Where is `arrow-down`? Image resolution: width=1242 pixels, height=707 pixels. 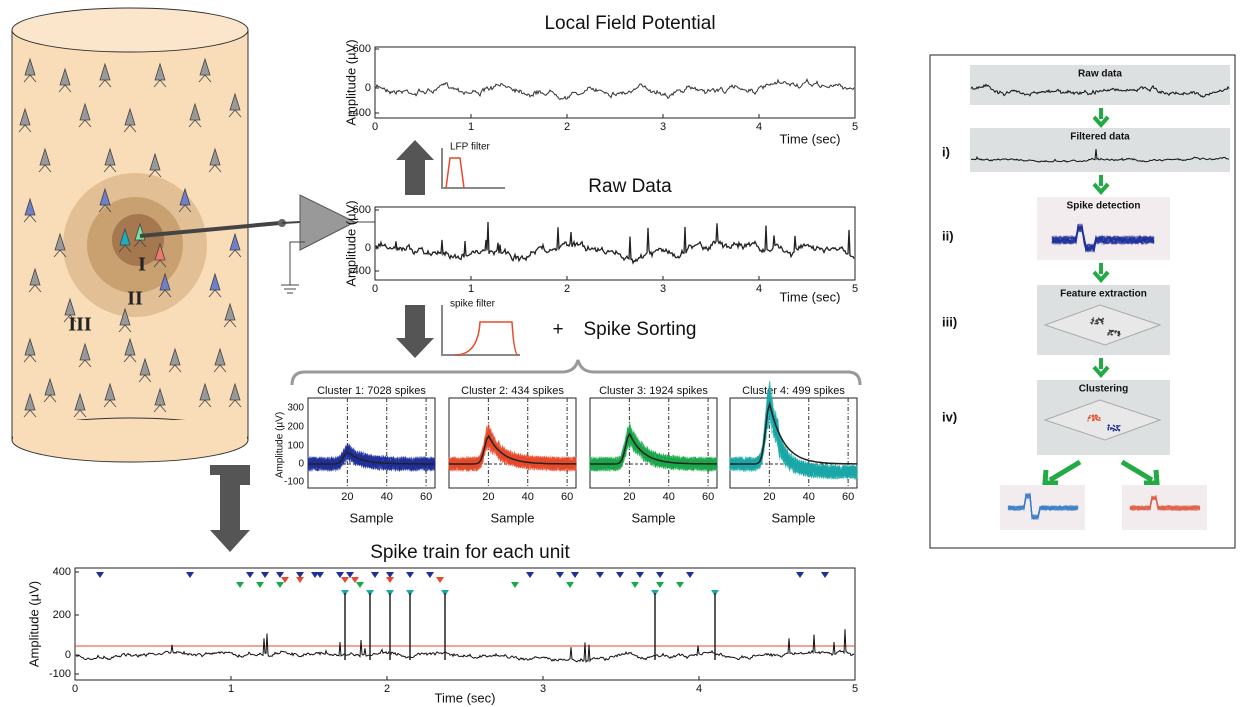 arrow-down is located at coordinates (415, 331).